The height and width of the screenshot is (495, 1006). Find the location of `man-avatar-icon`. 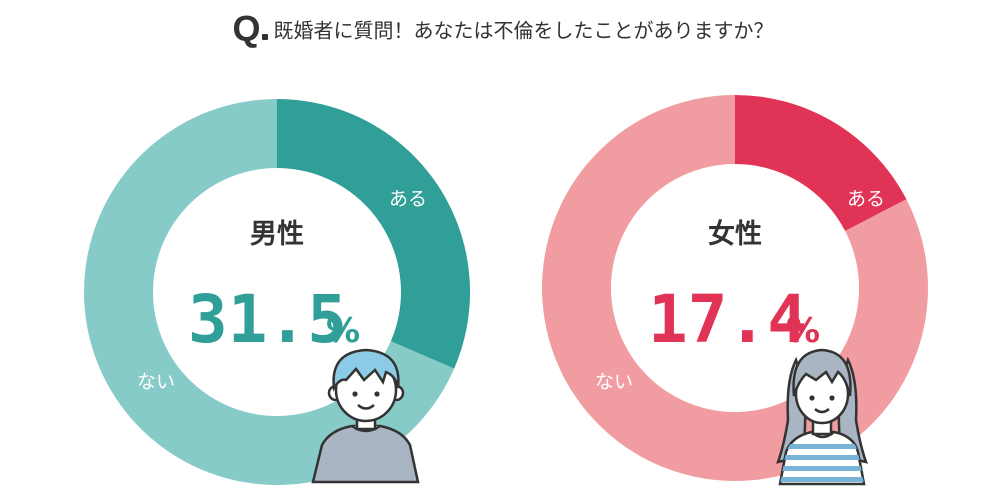

man-avatar-icon is located at coordinates (365, 416).